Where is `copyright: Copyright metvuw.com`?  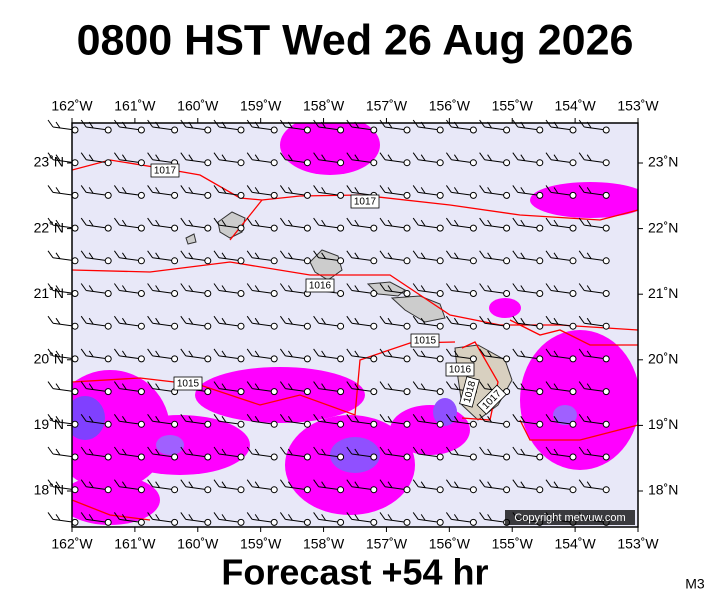 copyright: Copyright metvuw.com is located at coordinates (569, 518).